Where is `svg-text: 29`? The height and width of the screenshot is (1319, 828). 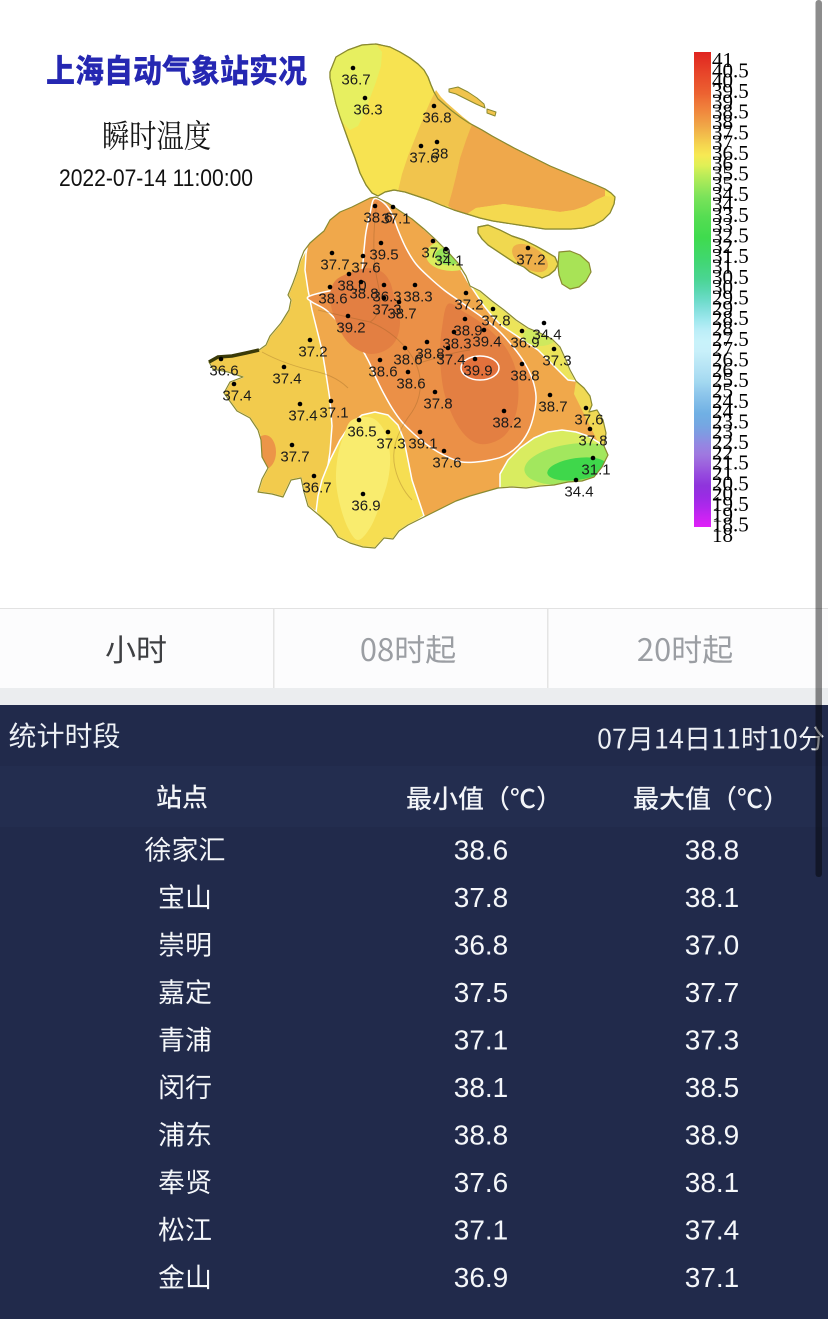
svg-text: 29 is located at coordinates (722, 308).